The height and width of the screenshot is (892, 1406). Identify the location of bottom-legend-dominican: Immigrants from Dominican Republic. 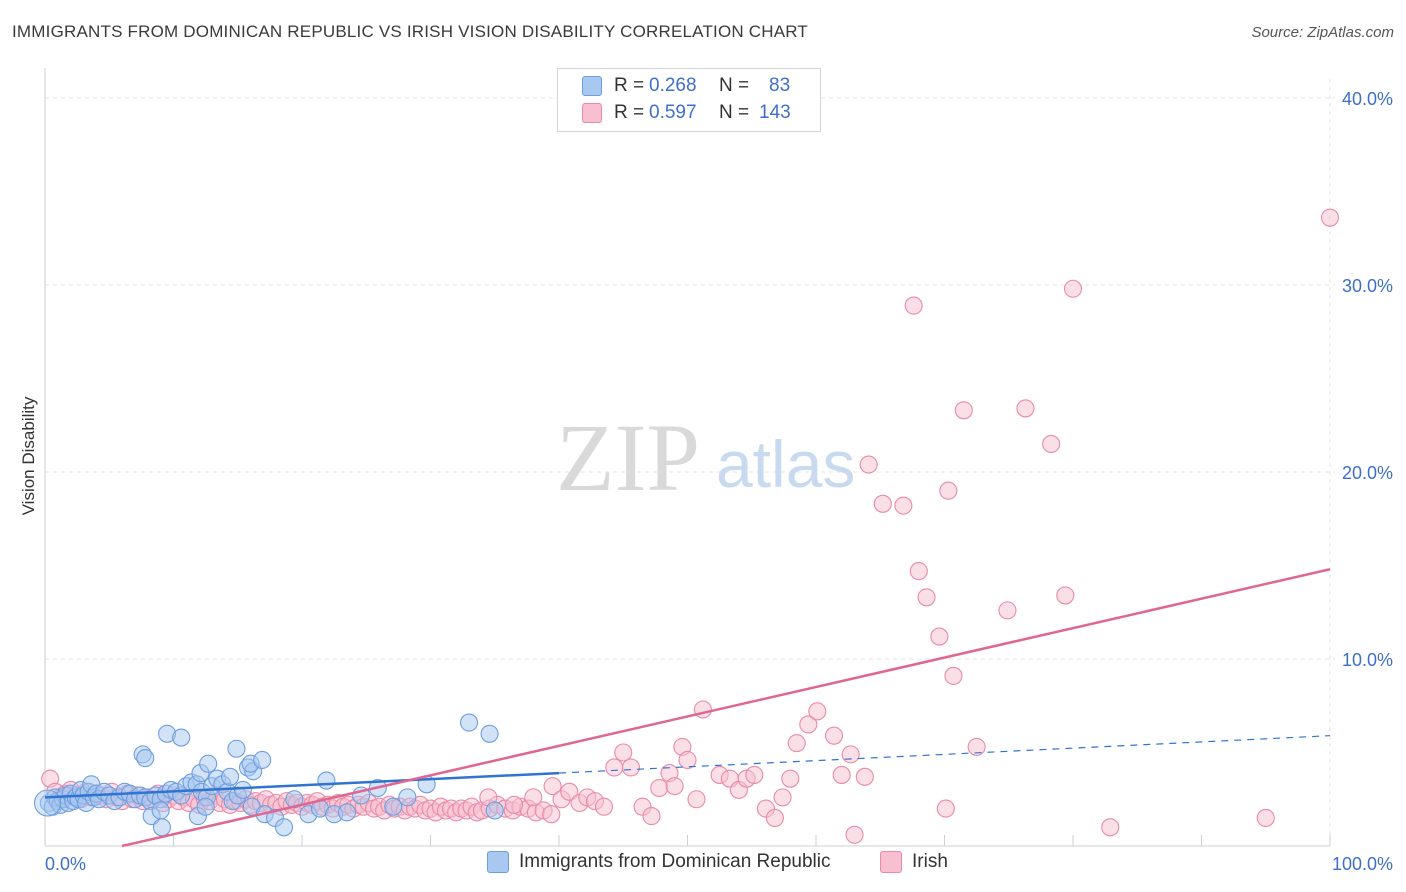
(659, 862).